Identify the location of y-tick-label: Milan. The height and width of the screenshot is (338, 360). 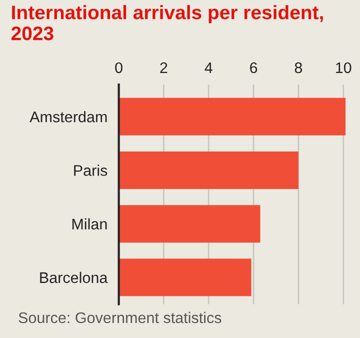
(89, 224).